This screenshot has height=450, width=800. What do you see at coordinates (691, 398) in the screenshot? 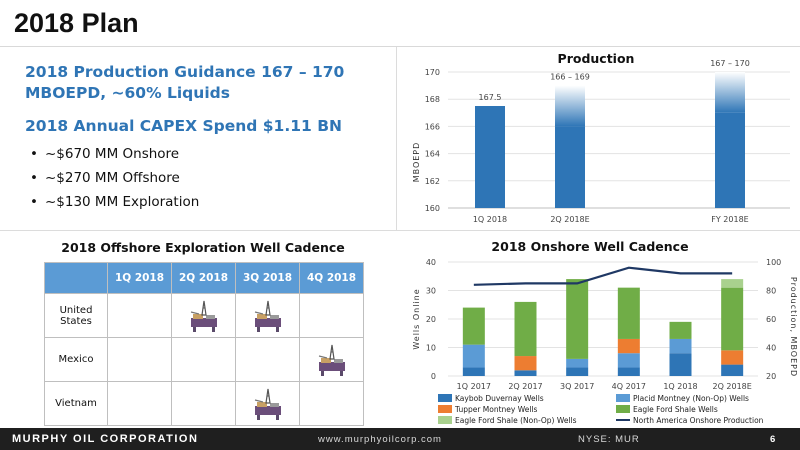
I see `legend-label: Placid Montney (Non-Op) Wells` at bounding box center [691, 398].